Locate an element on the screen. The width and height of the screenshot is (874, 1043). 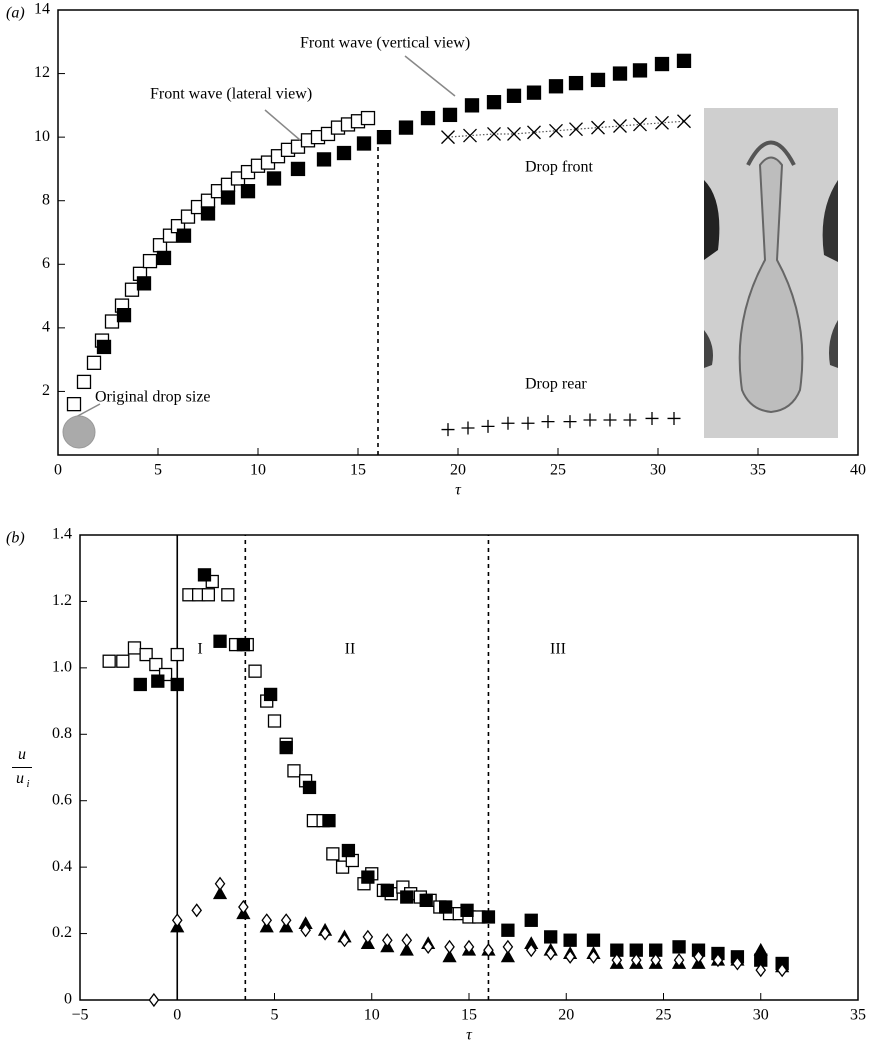
x-axis-label: τ is located at coordinates (469, 1035).